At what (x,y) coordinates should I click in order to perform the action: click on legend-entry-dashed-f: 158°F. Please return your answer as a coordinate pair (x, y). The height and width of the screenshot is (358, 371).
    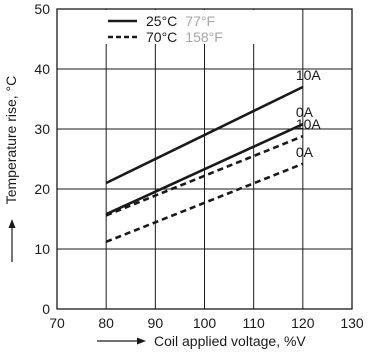
    Looking at the image, I should click on (204, 37).